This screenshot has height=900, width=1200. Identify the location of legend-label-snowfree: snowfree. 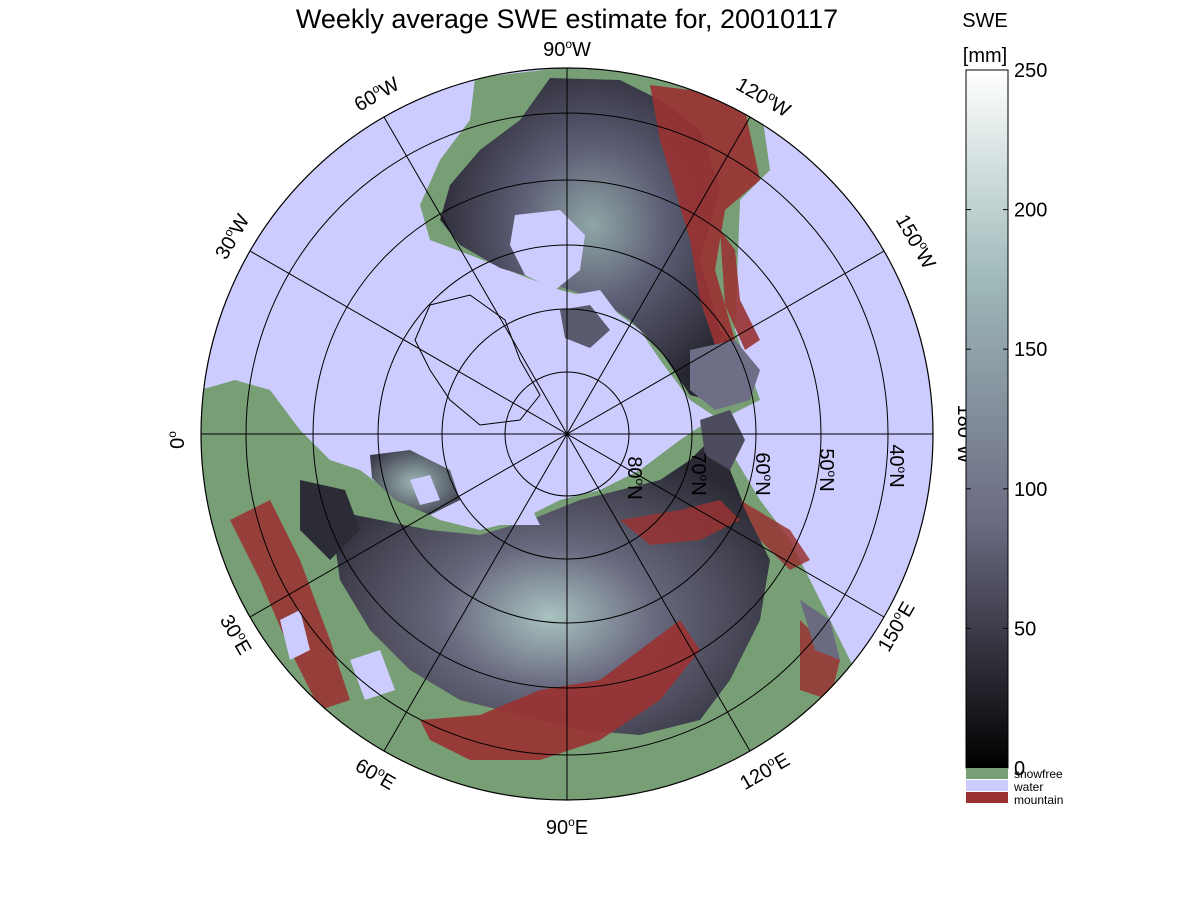
(1038, 774).